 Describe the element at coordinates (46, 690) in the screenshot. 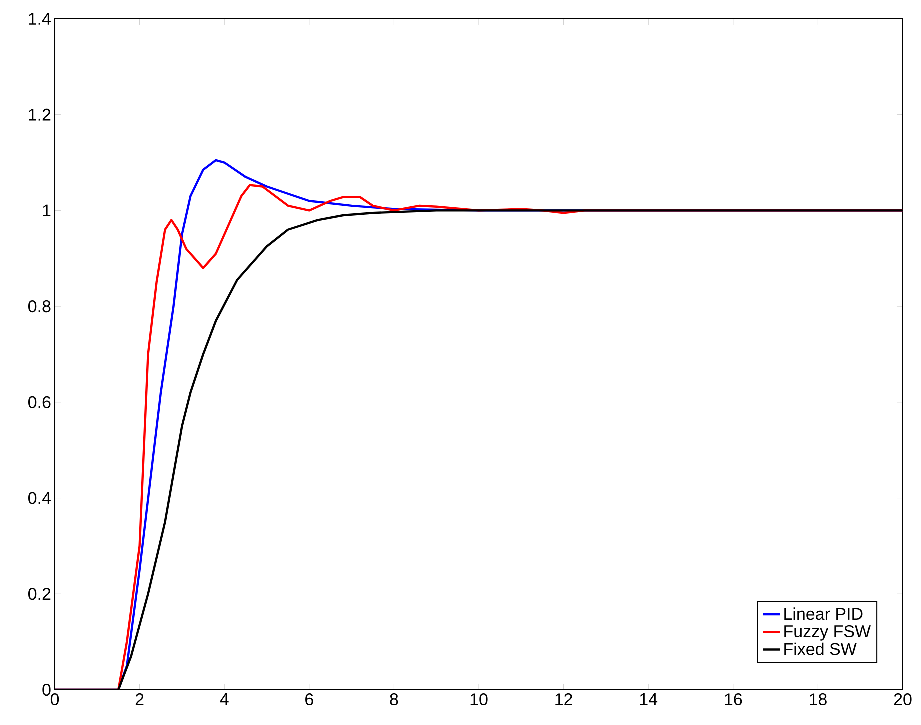

I see `y-tick-label: 0` at that location.